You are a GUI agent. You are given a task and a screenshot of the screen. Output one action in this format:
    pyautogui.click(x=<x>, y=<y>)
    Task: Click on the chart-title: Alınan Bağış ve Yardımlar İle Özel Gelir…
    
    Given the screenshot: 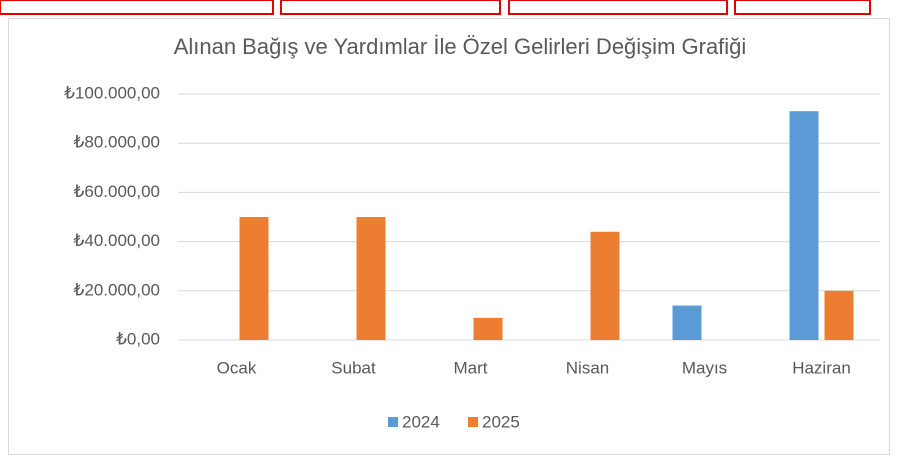 What is the action you would take?
    pyautogui.click(x=460, y=46)
    